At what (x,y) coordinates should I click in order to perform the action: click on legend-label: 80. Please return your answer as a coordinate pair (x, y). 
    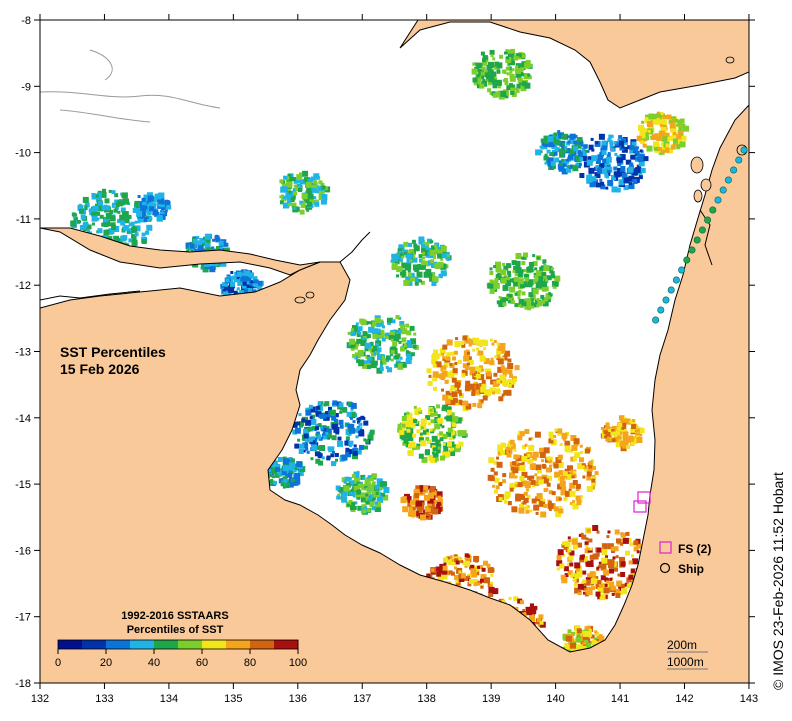
    Looking at the image, I should click on (250, 663).